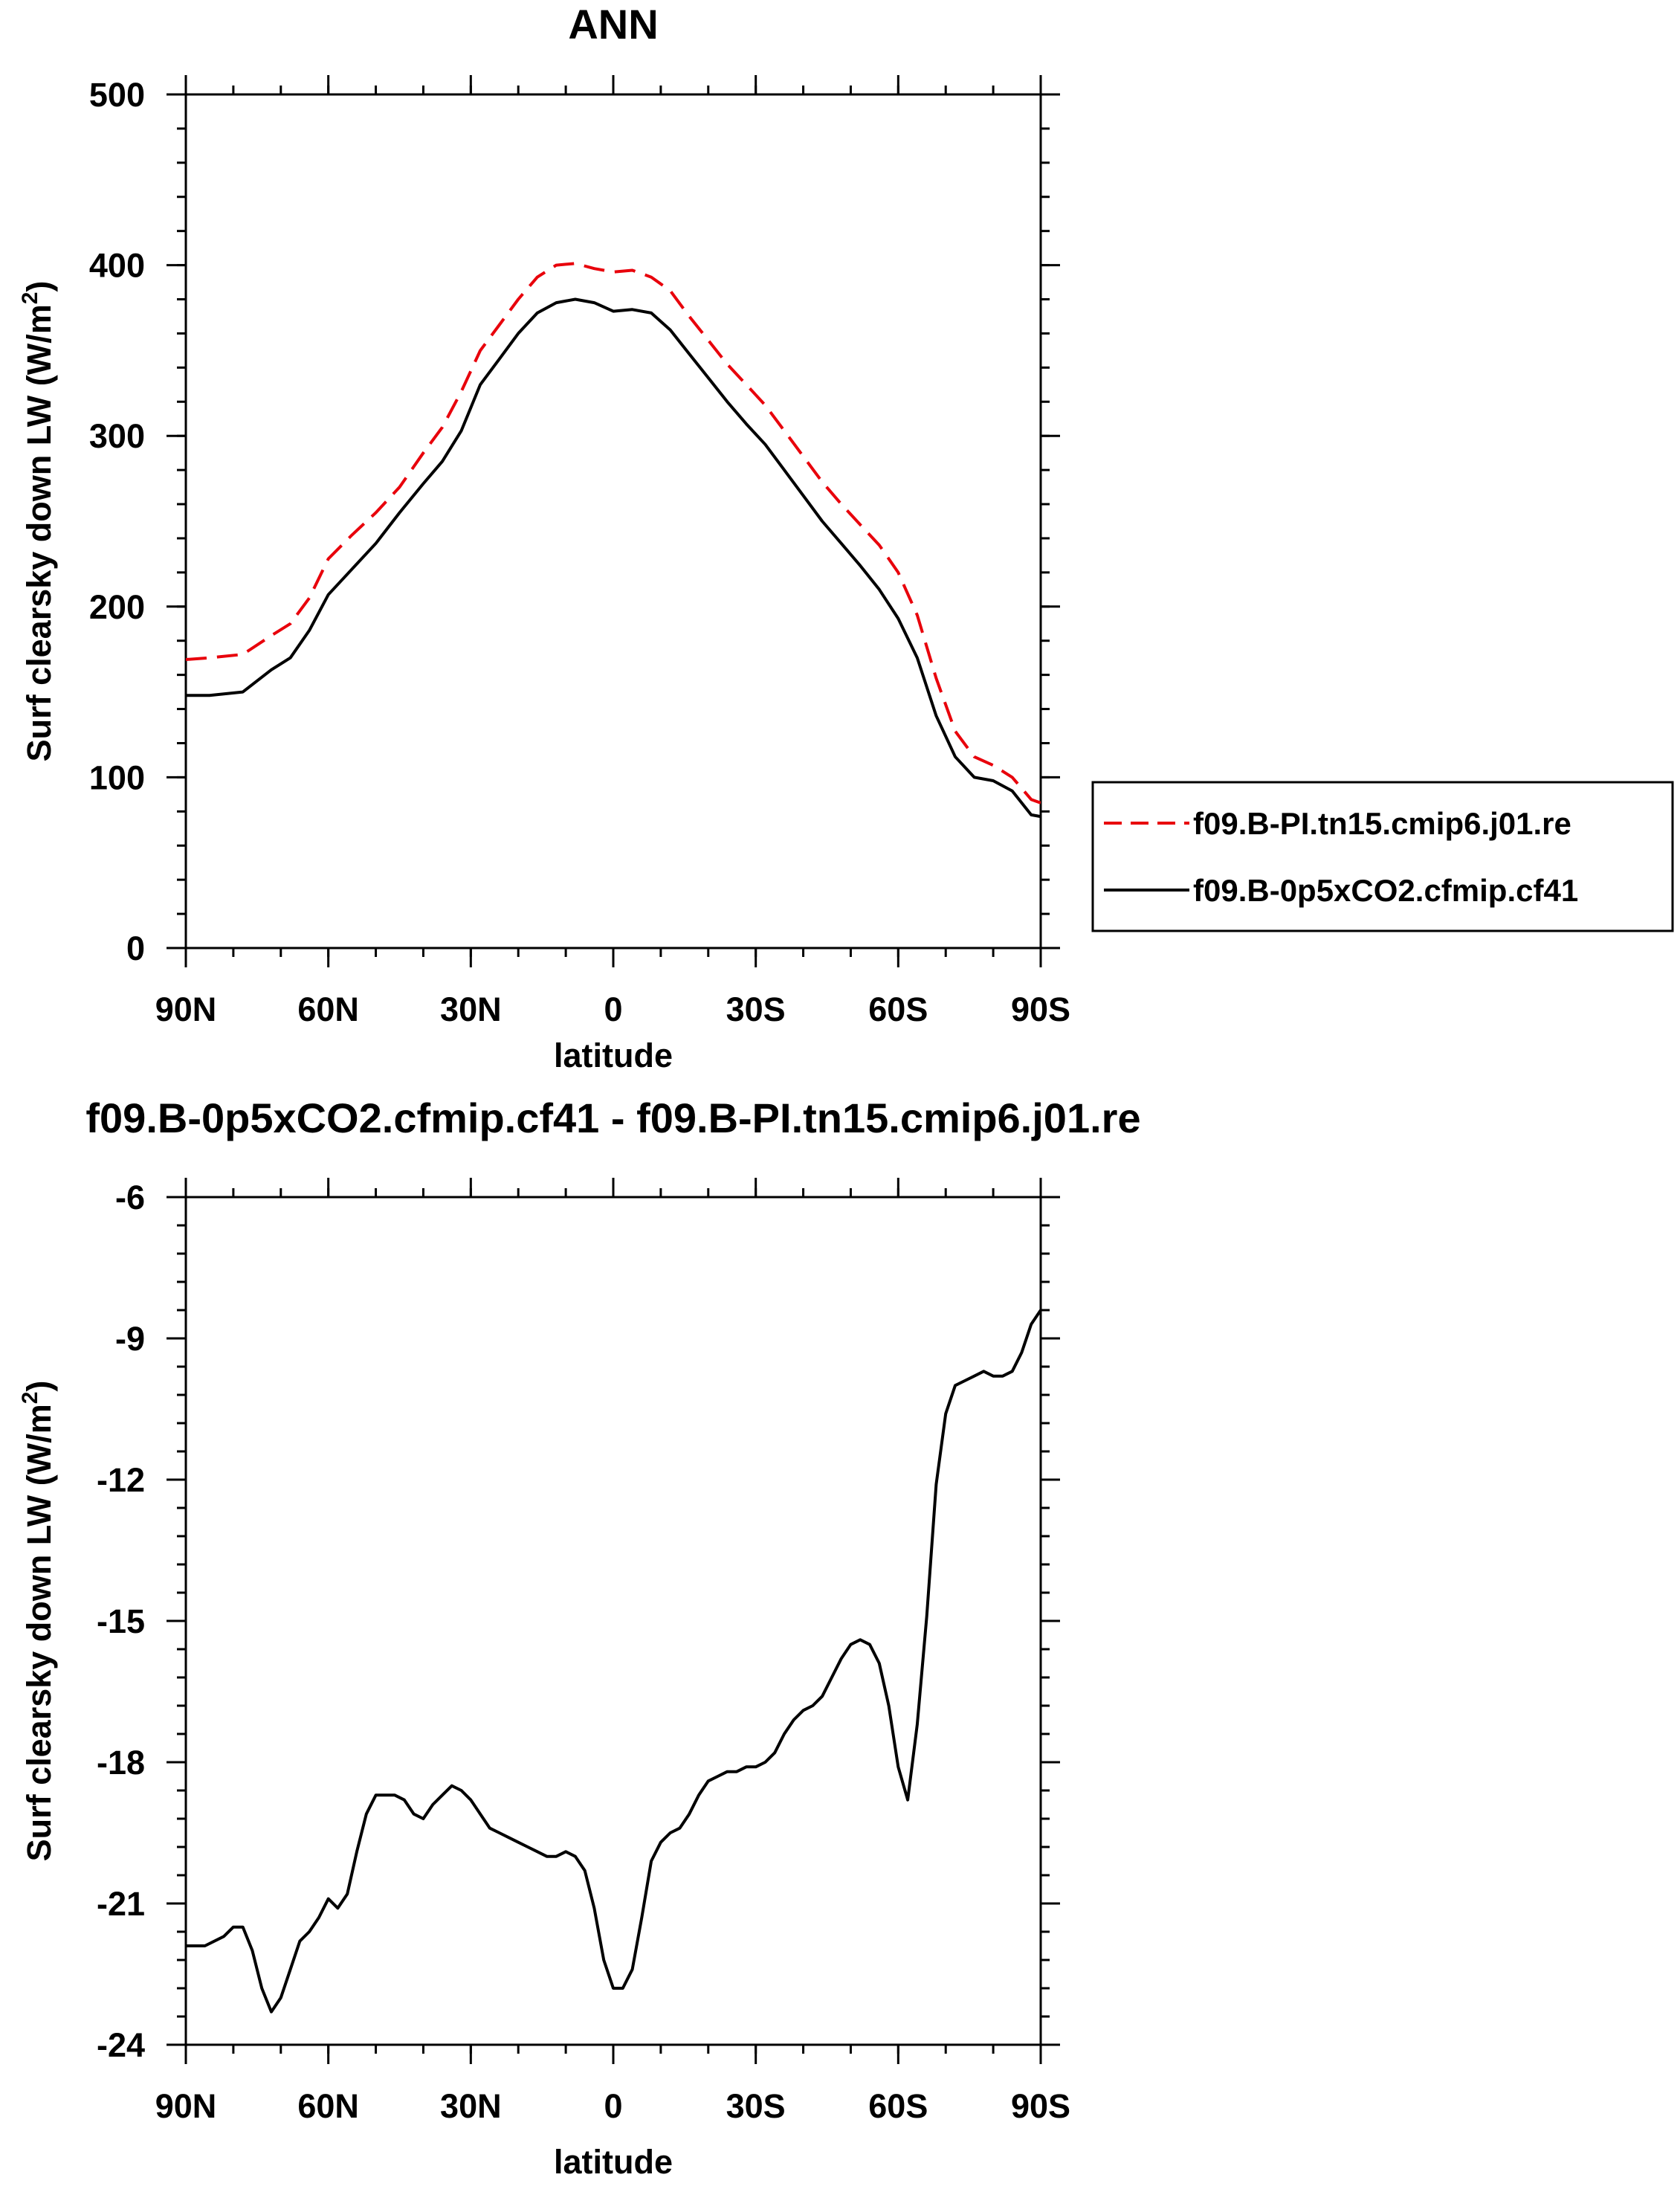 Image resolution: width=1680 pixels, height=2189 pixels. What do you see at coordinates (117, 436) in the screenshot?
I see `y-tick-label: 300` at bounding box center [117, 436].